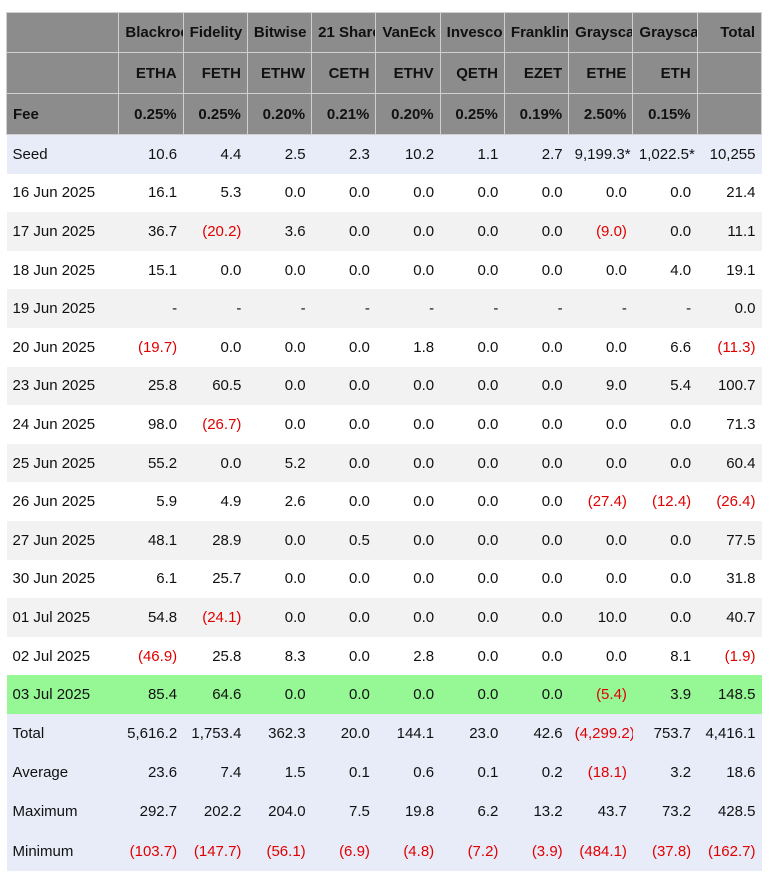 This screenshot has height=895, width=774. Describe the element at coordinates (62, 32) in the screenshot. I see `header-corner-cell` at that location.